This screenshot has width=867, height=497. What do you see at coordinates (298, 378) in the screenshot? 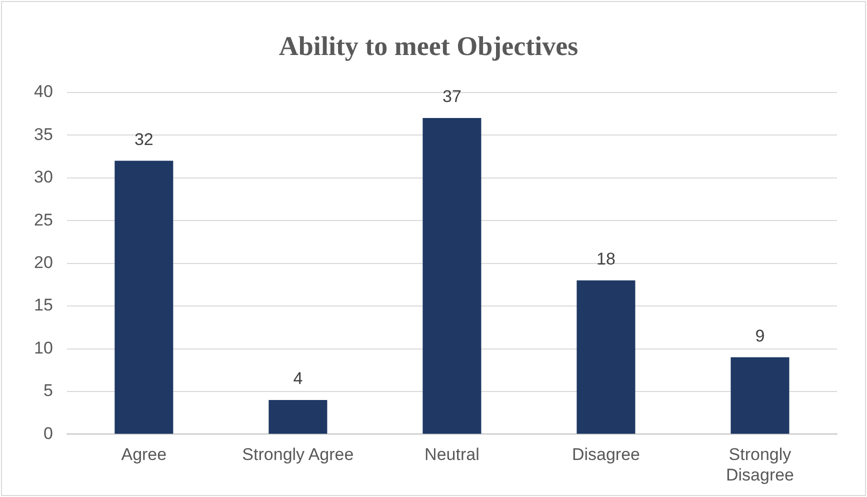
I see `data-label: 4` at bounding box center [298, 378].